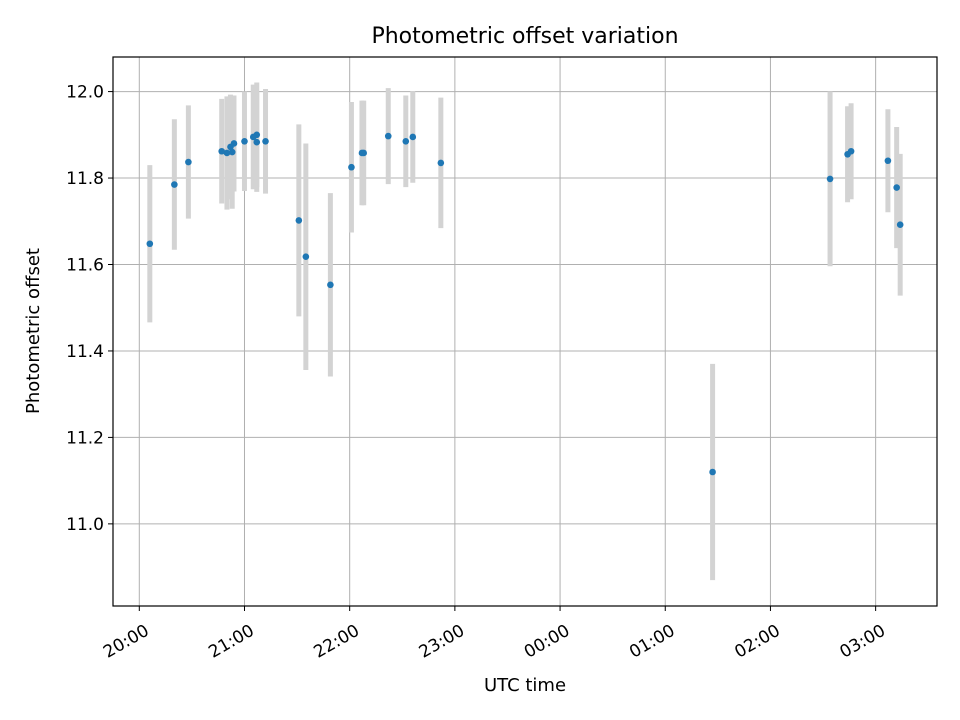 This screenshot has height=720, width=960. Describe the element at coordinates (85, 525) in the screenshot. I see `y-tick-label: 11.0` at that location.